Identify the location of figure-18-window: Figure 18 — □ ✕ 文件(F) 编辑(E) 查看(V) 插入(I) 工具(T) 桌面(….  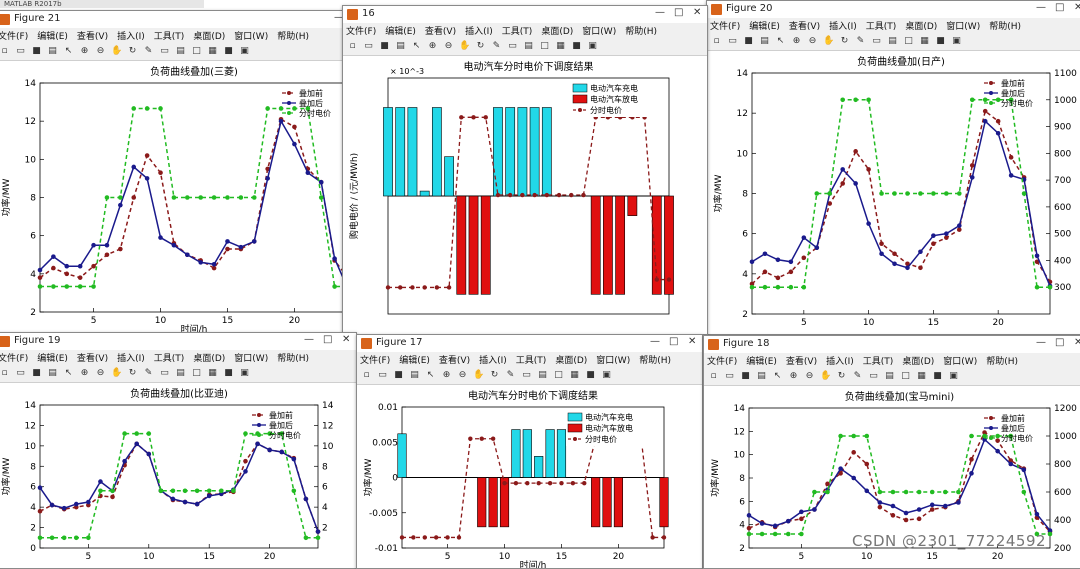
(891, 452).